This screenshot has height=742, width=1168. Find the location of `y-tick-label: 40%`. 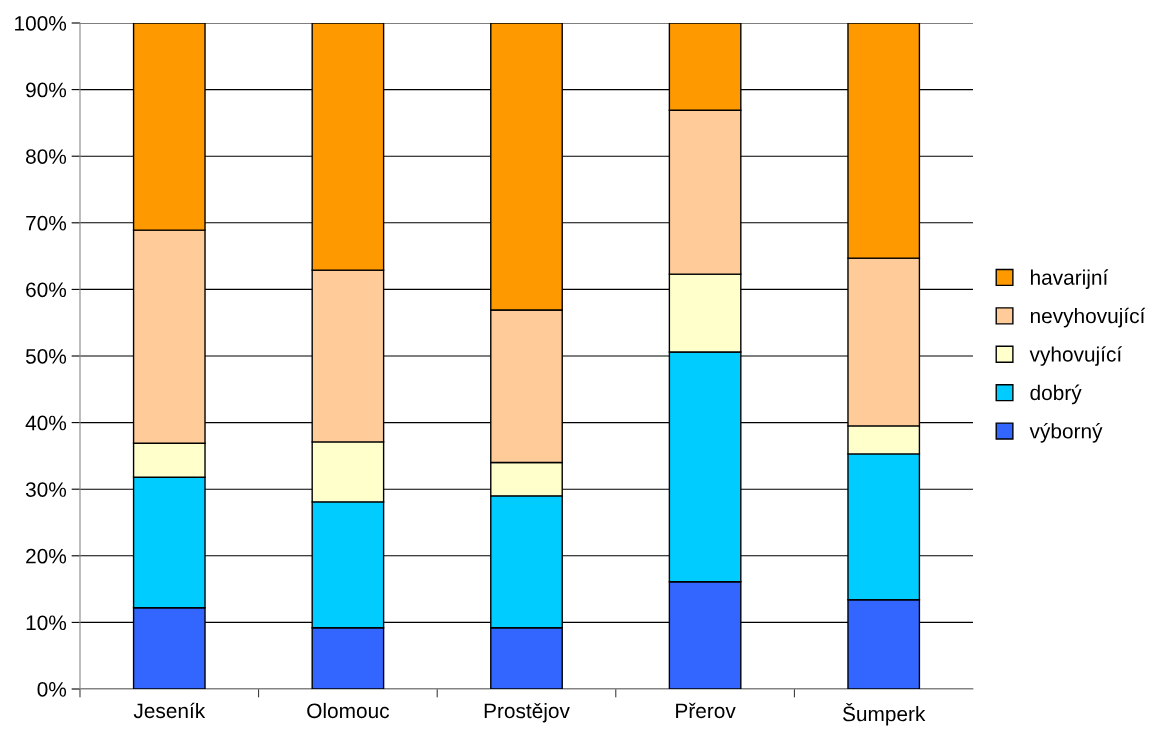

y-tick-label: 40% is located at coordinates (46, 423).